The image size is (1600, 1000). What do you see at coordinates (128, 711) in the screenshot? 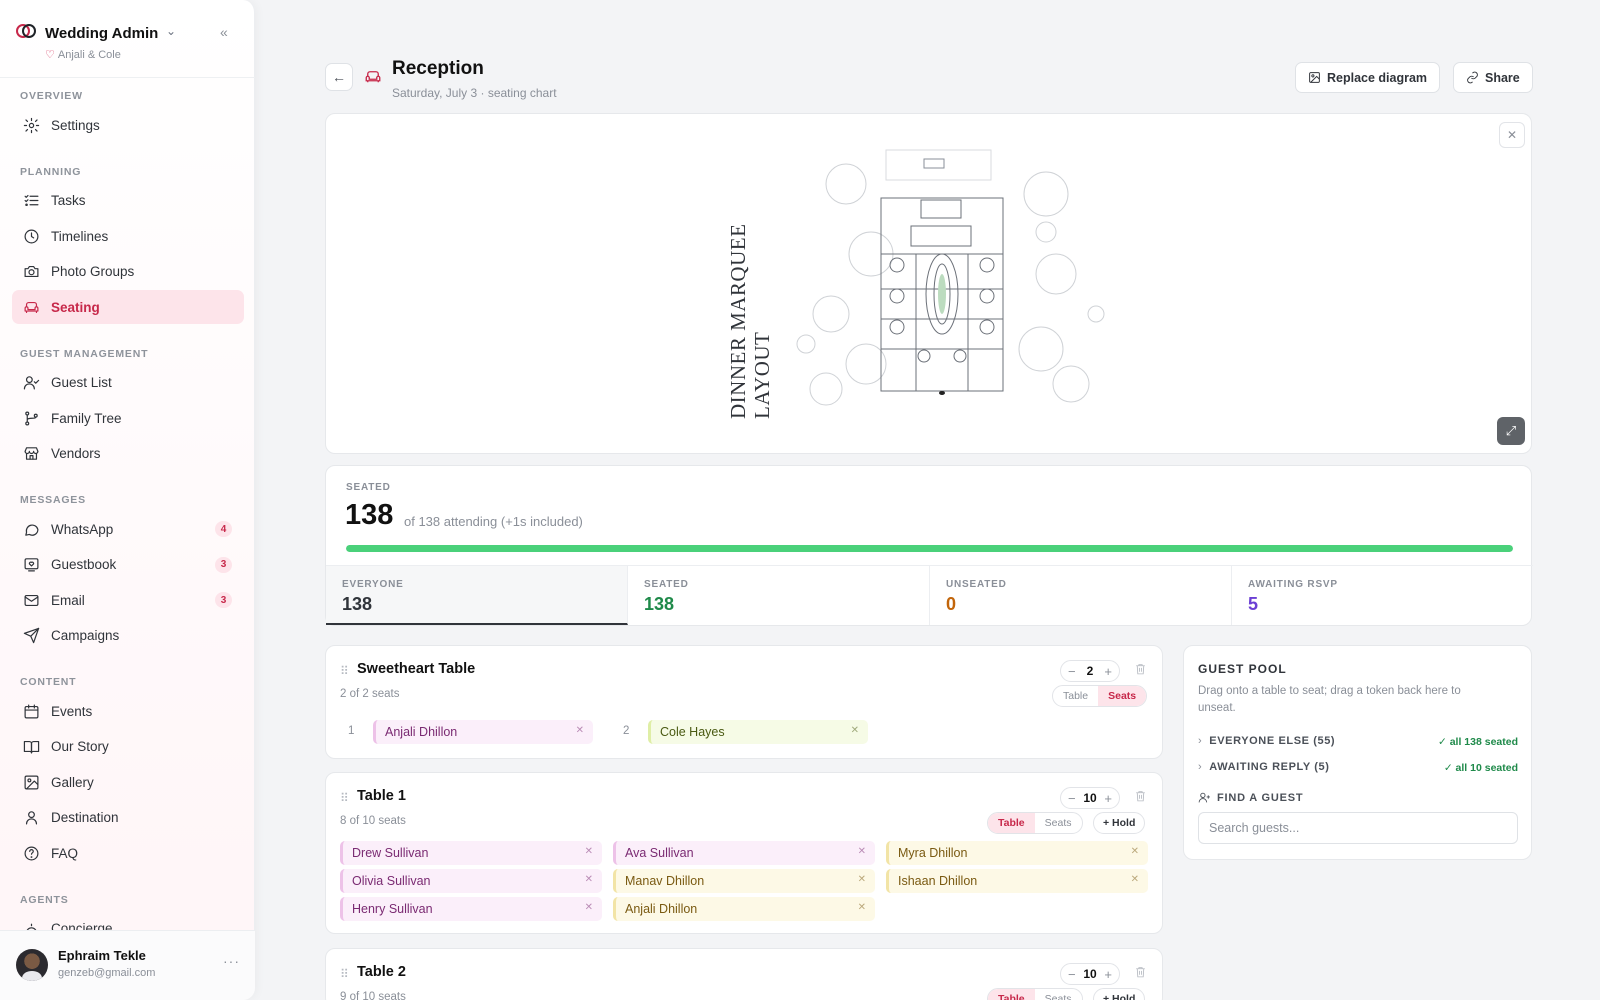
I see `sidebar-item-events: Events` at bounding box center [128, 711].